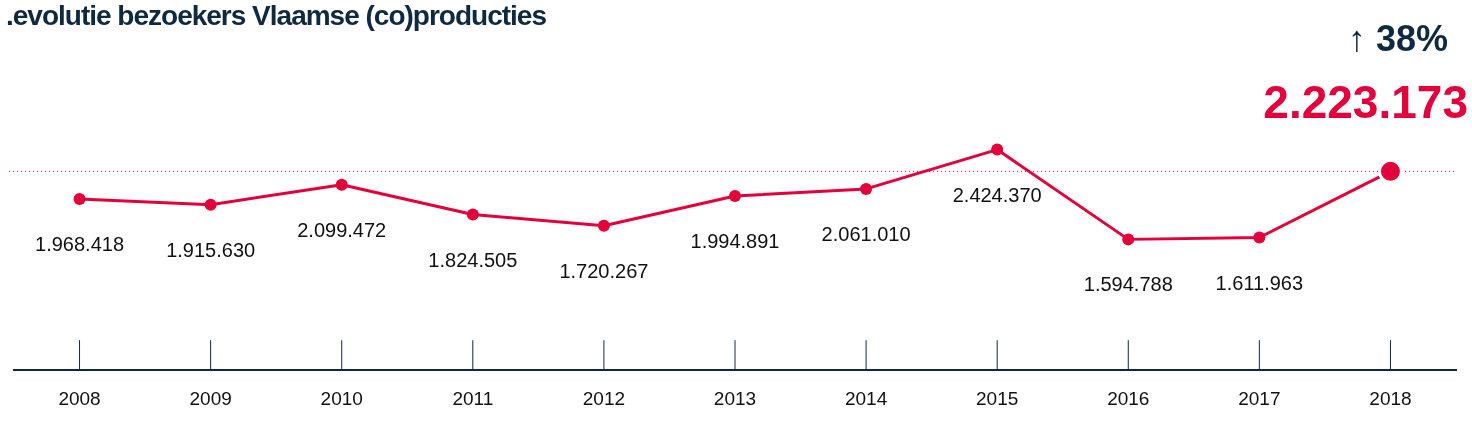 This screenshot has width=1472, height=433. What do you see at coordinates (342, 229) in the screenshot?
I see `data-label: 2.099.472` at bounding box center [342, 229].